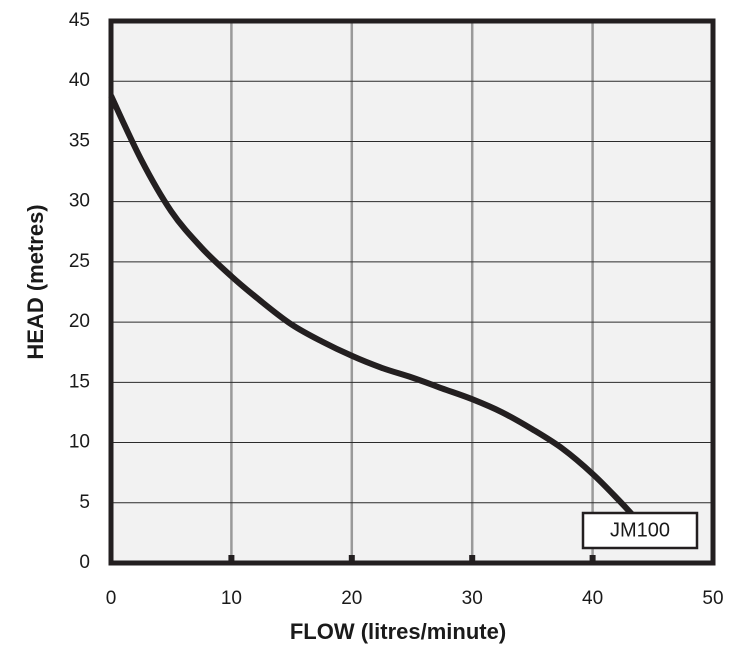  I want to click on y-tick-label: 40, so click(79, 80).